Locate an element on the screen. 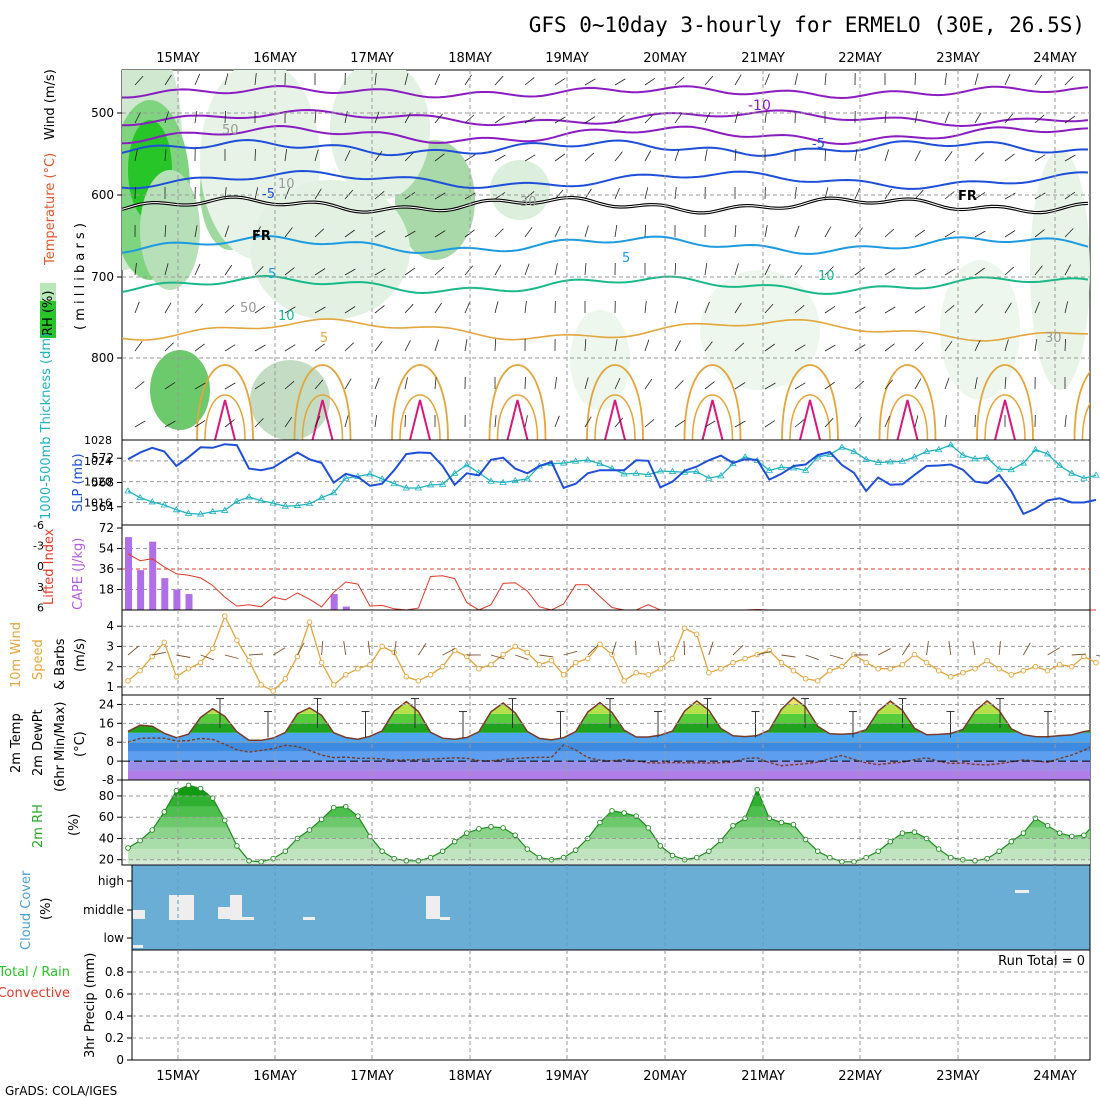 This screenshot has width=1100, height=1100. li-tick-label: 6 is located at coordinates (40, 607).